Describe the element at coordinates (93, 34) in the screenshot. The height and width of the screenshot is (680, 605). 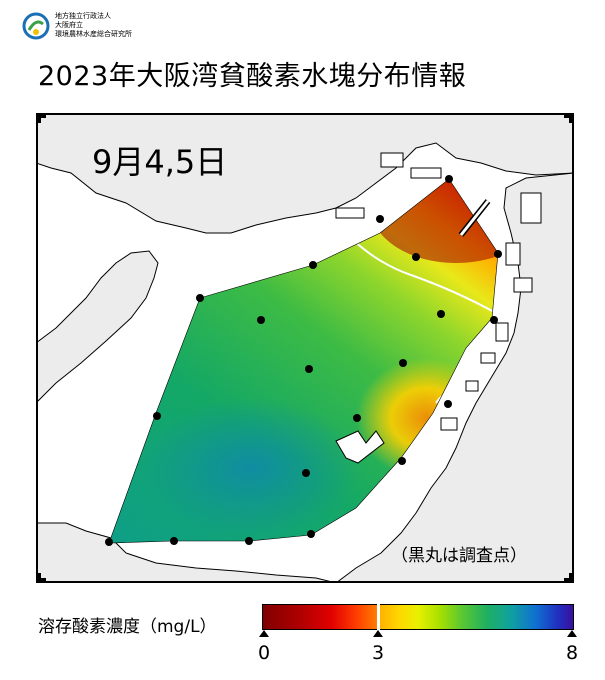
I see `organization-line-3: 環境農林水産総合研究所` at that location.